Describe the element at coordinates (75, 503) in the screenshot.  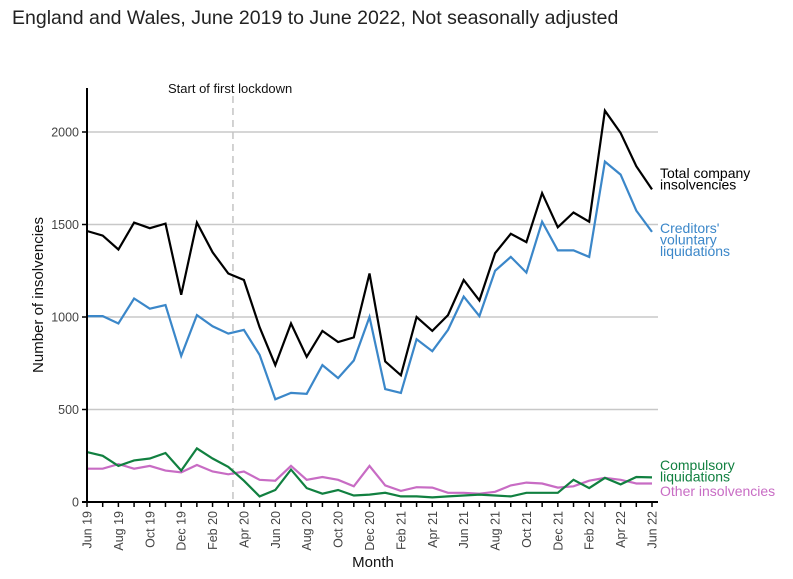
I see `y-tick-label: 0` at that location.